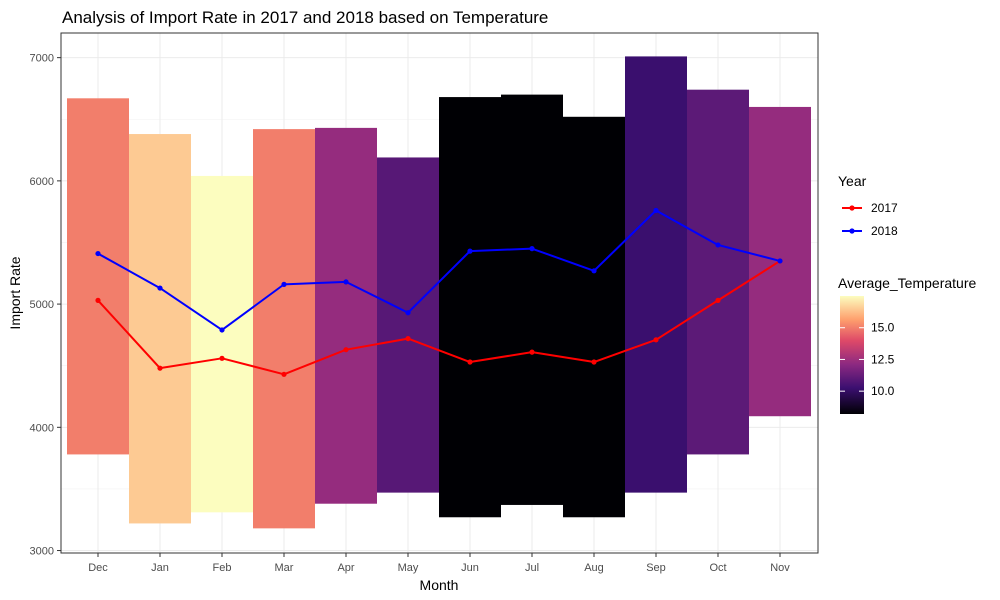 The width and height of the screenshot is (1000, 600). What do you see at coordinates (98, 253) in the screenshot?
I see `point-2018-dec` at bounding box center [98, 253].